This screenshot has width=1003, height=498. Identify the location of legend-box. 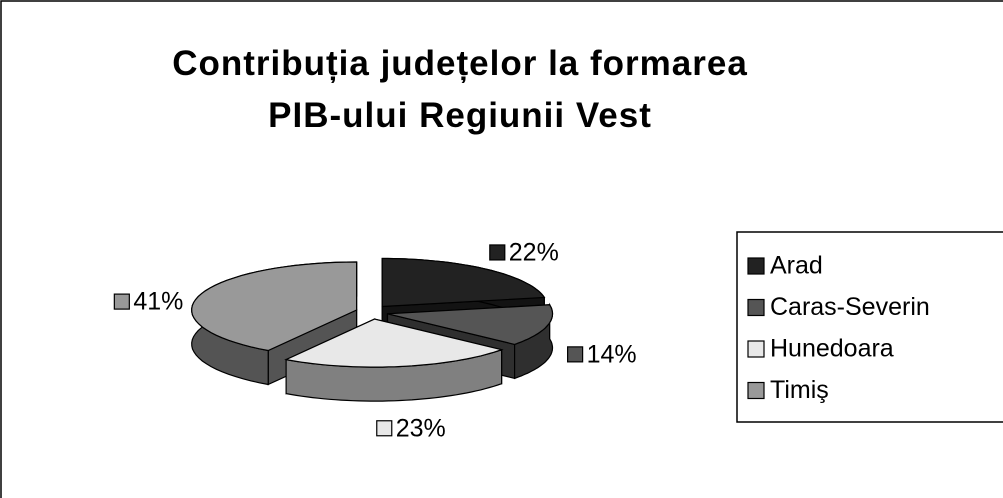
(869, 327).